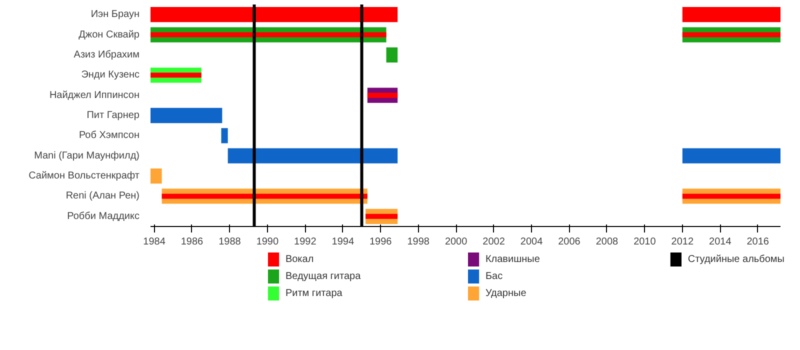  I want to click on x-tick-label: 2004, so click(532, 242).